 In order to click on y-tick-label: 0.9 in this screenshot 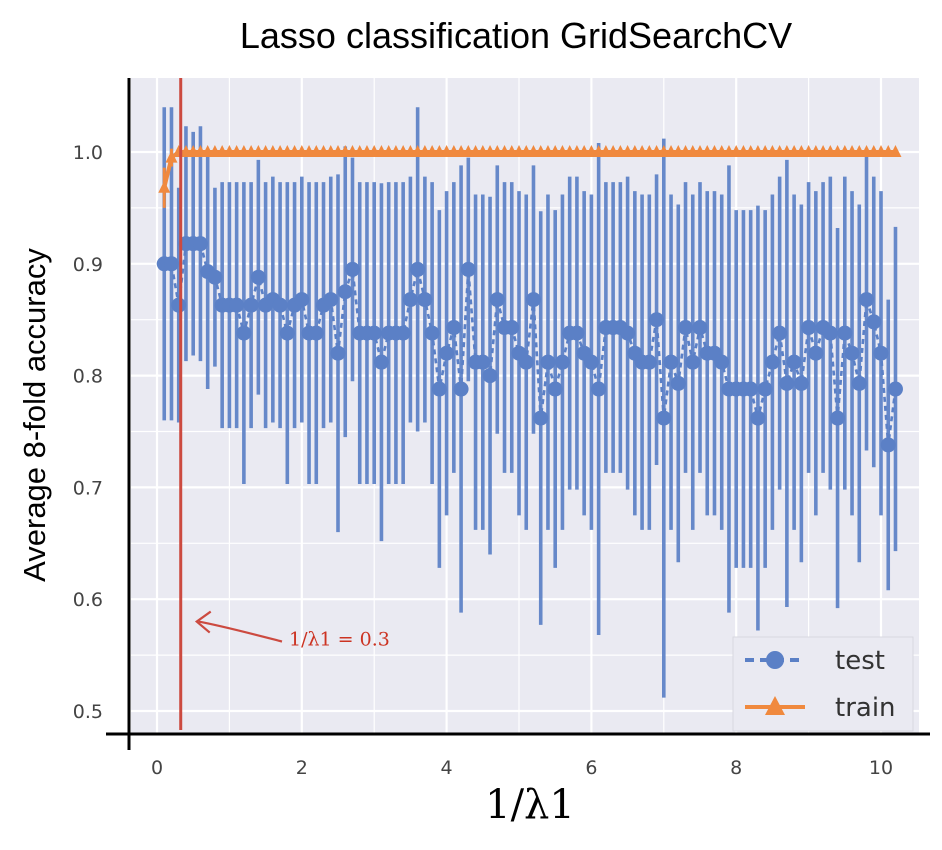, I will do `click(88, 265)`.